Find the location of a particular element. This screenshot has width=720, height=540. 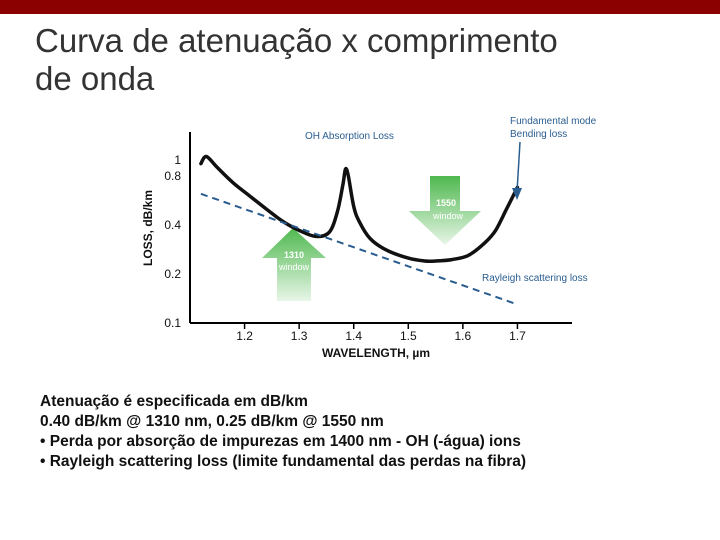

y-tick-label: 0.8 is located at coordinates (172, 176).